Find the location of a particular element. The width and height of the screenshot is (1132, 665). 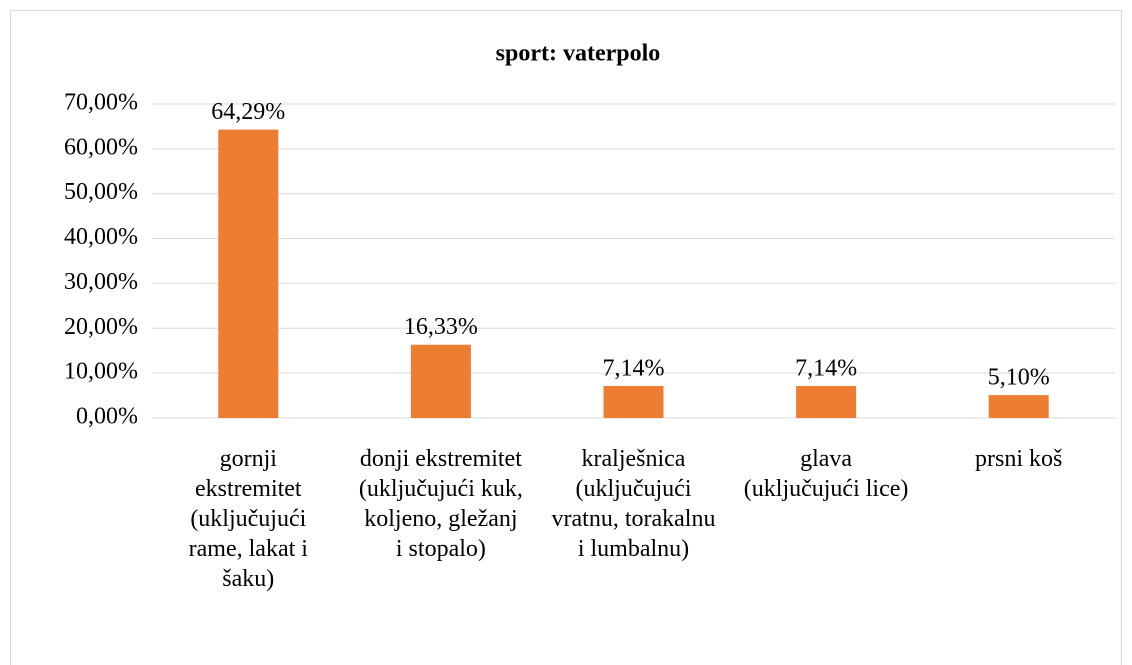

y-tick-label: 60,00% is located at coordinates (101, 147).